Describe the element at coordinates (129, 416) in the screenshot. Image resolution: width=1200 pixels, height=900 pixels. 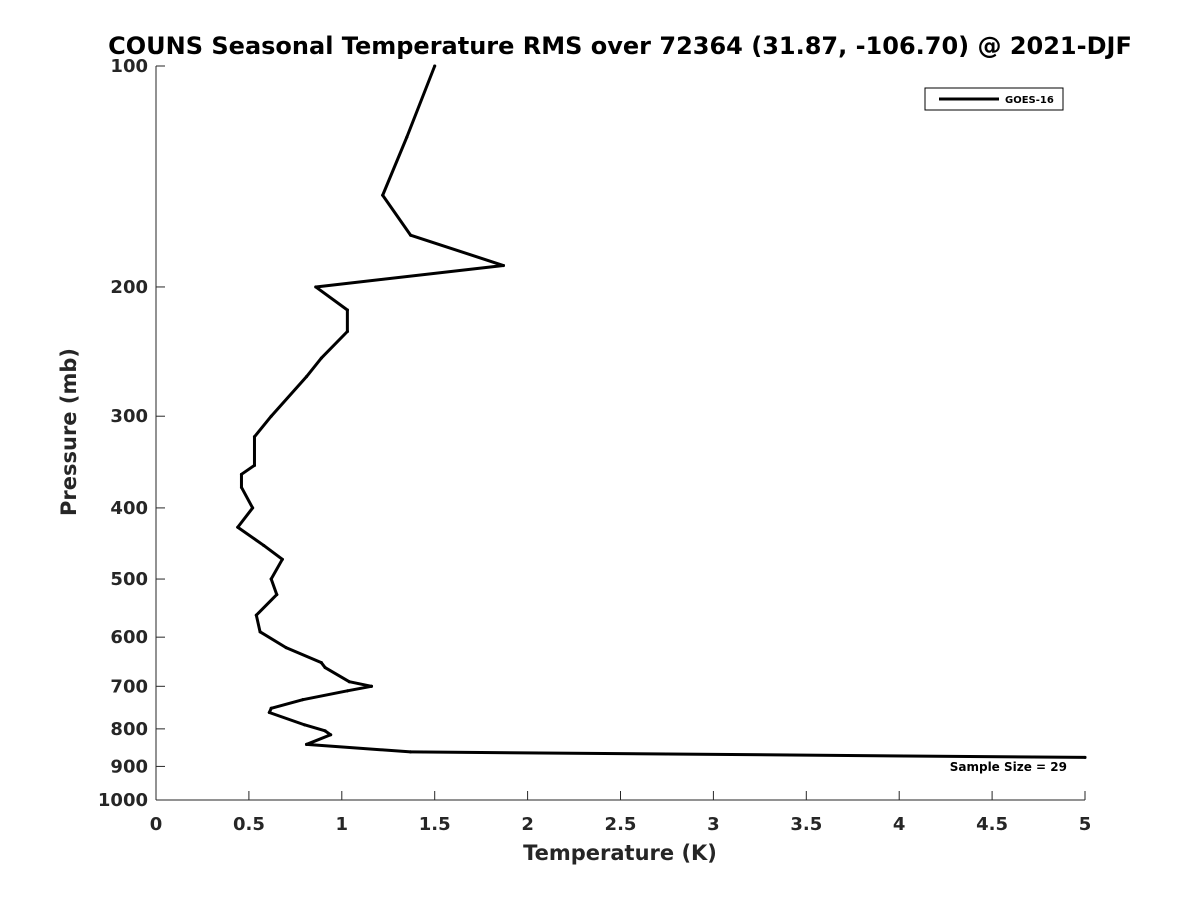
I see `y-tick-label: 300` at that location.